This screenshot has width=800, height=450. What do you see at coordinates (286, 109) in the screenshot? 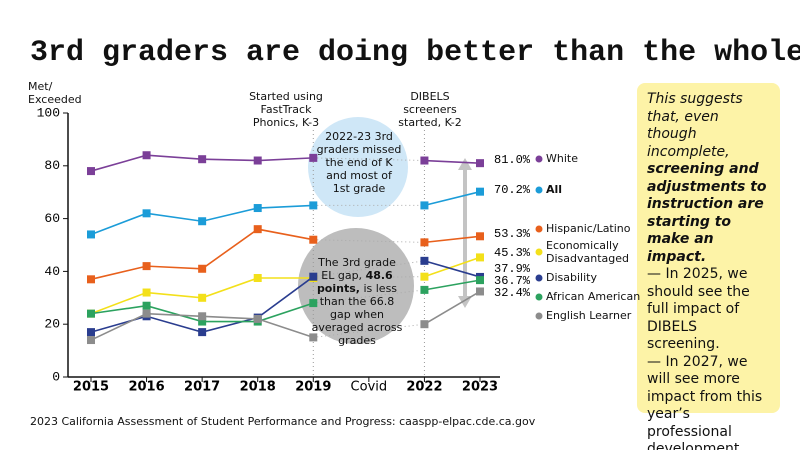
I see `annotation: Started using FastTrack Phonics, K-3` at bounding box center [286, 109].